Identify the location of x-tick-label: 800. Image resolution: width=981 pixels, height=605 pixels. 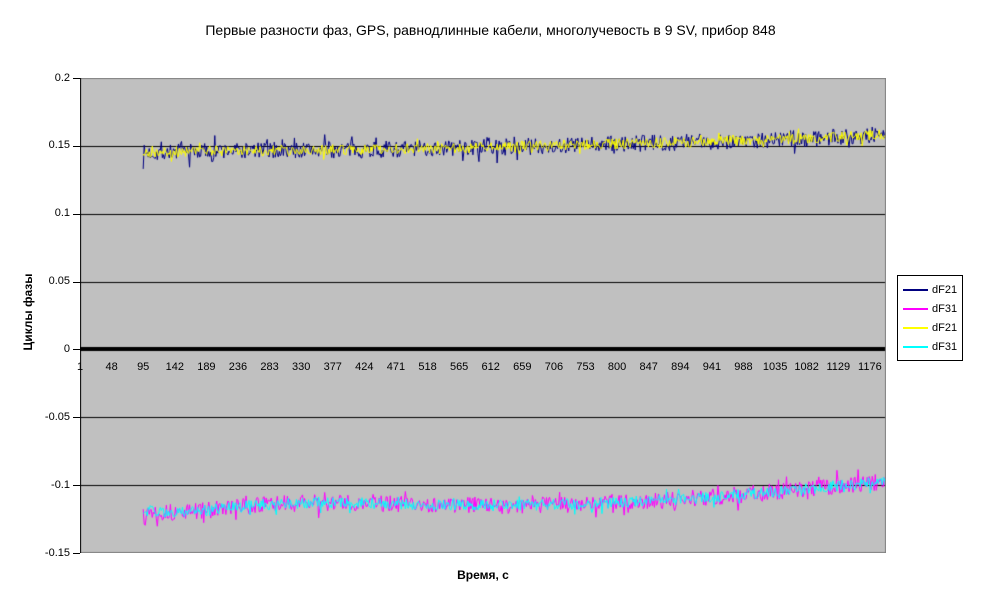
(617, 367).